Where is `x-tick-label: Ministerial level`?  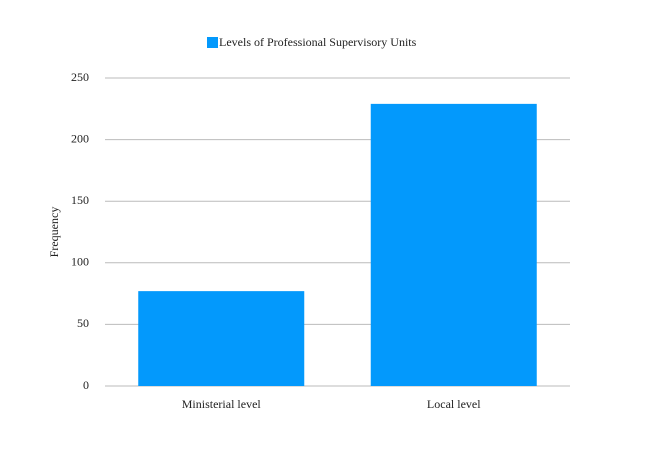 x-tick-label: Ministerial level is located at coordinates (222, 404).